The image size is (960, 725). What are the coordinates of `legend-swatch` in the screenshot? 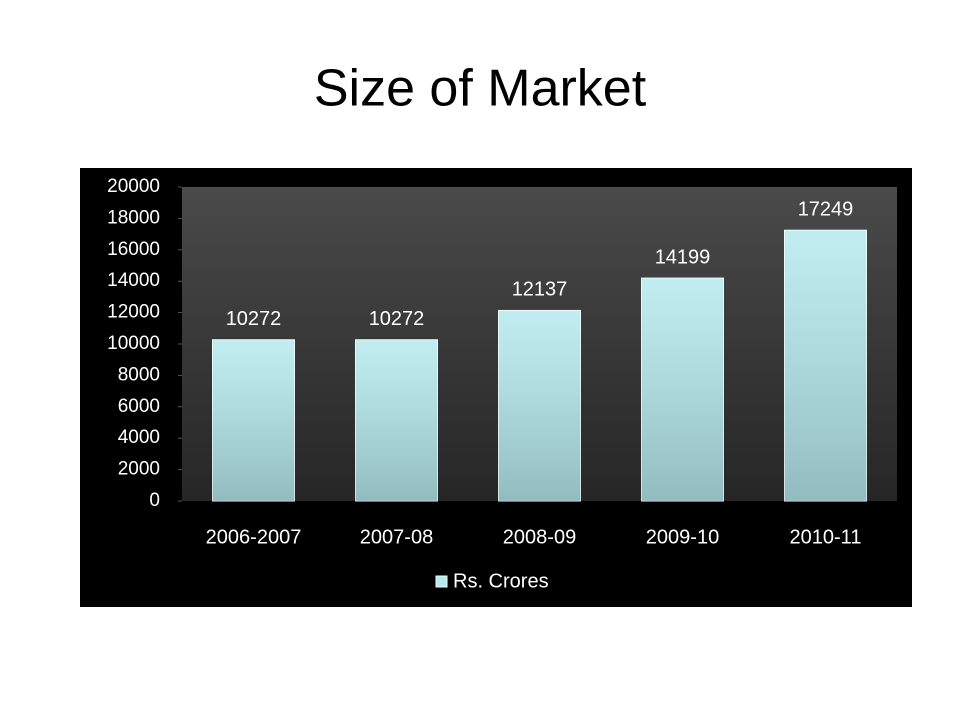 It's located at (441, 581).